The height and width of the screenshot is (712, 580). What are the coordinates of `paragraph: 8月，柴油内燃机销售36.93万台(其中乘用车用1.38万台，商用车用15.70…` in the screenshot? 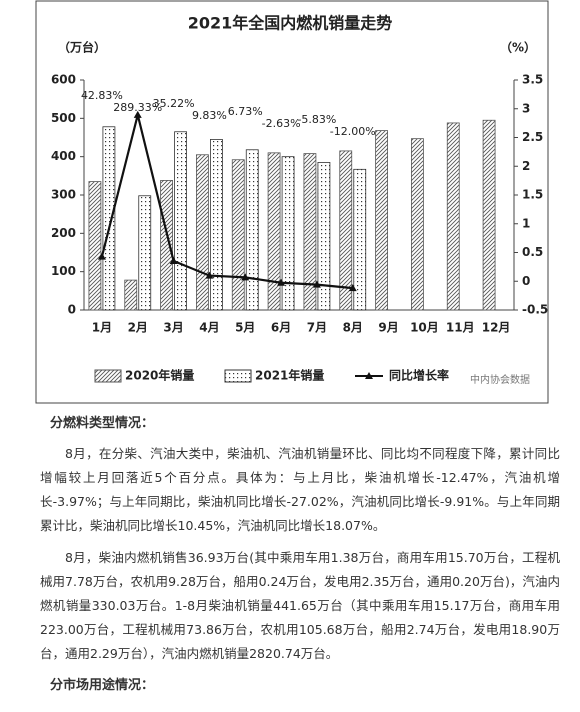 It's located at (300, 605).